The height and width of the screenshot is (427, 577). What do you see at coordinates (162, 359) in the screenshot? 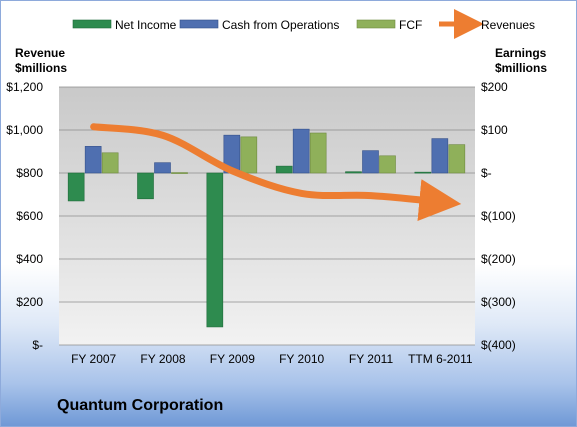
I see `category-label: FY 2008` at bounding box center [162, 359].